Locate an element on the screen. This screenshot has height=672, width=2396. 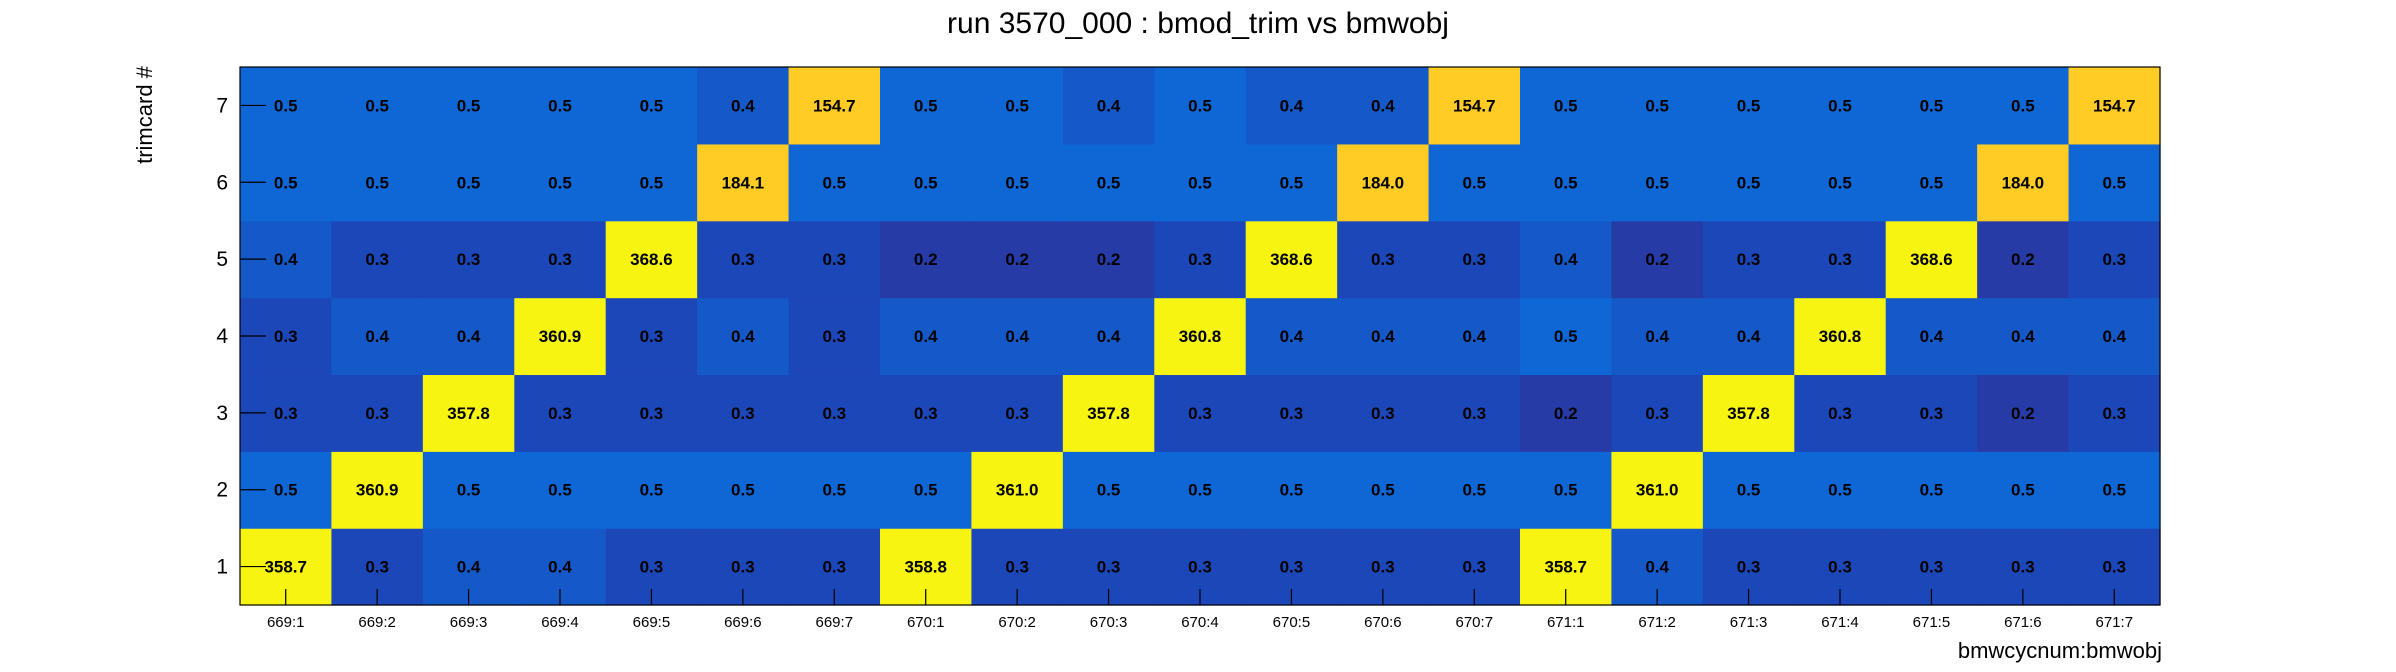
y-tick-label: 1 is located at coordinates (222, 567).